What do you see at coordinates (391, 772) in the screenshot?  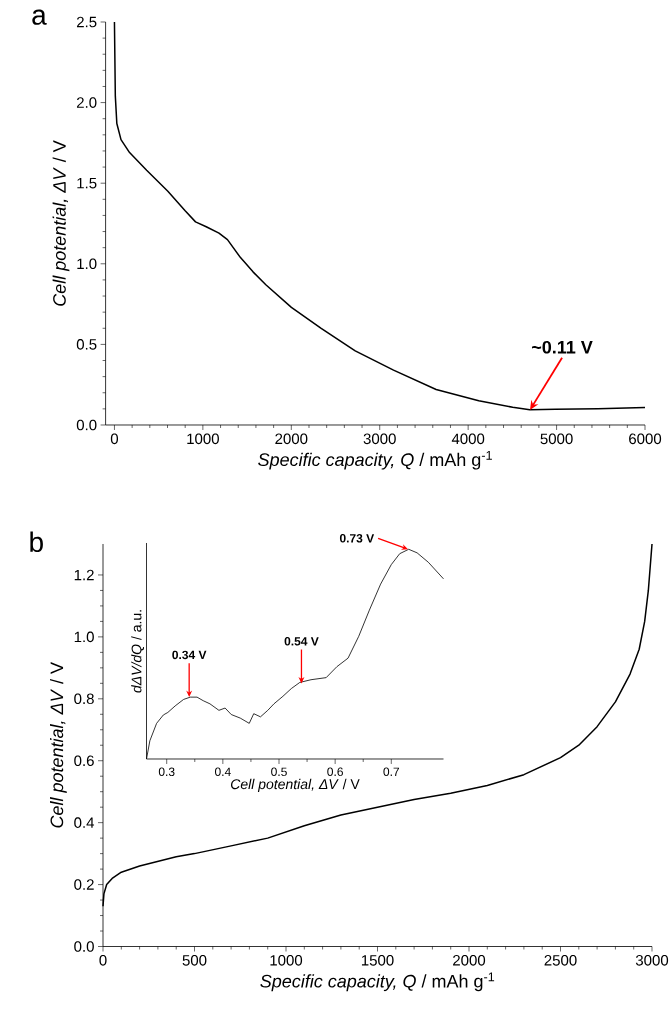 I see `x-tick-label: 0.7` at bounding box center [391, 772].